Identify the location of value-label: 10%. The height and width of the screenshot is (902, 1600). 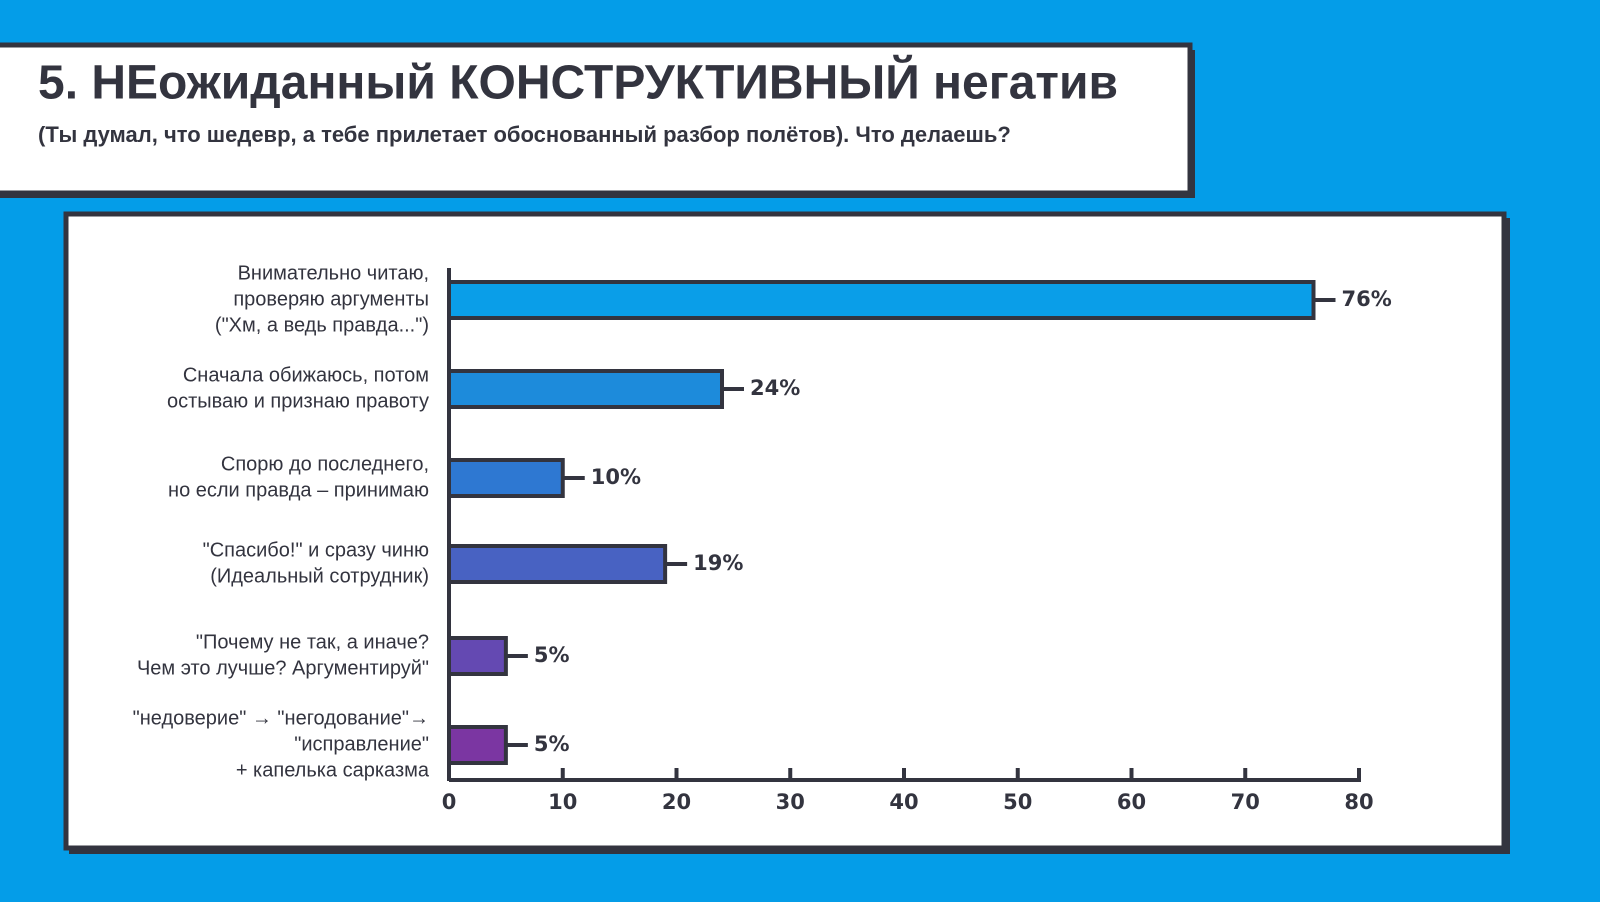
(616, 477).